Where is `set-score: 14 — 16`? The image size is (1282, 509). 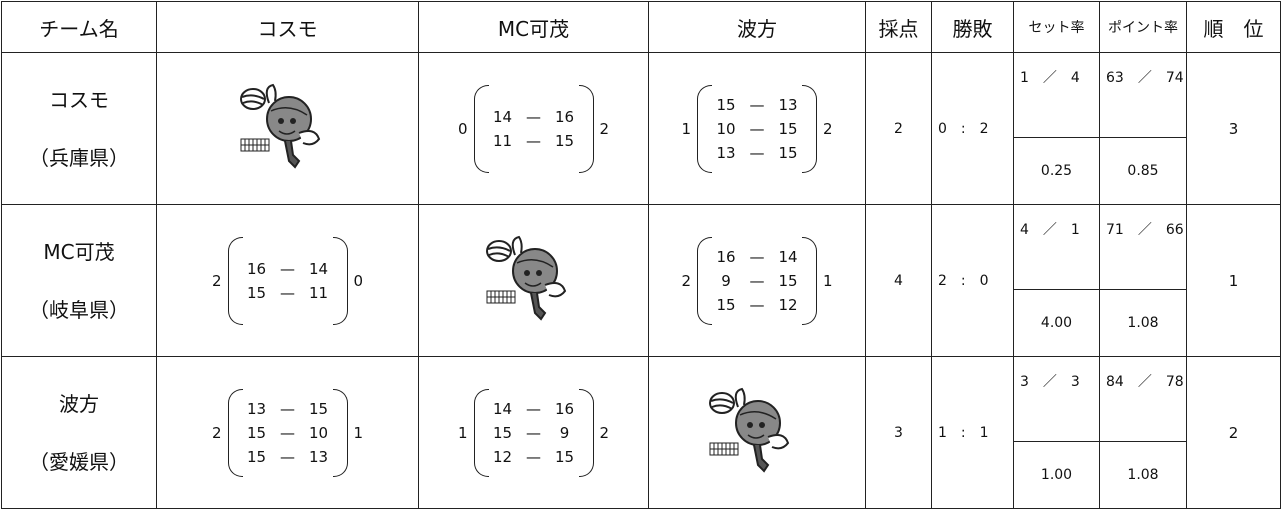
set-score: 14 — 16 is located at coordinates (534, 117).